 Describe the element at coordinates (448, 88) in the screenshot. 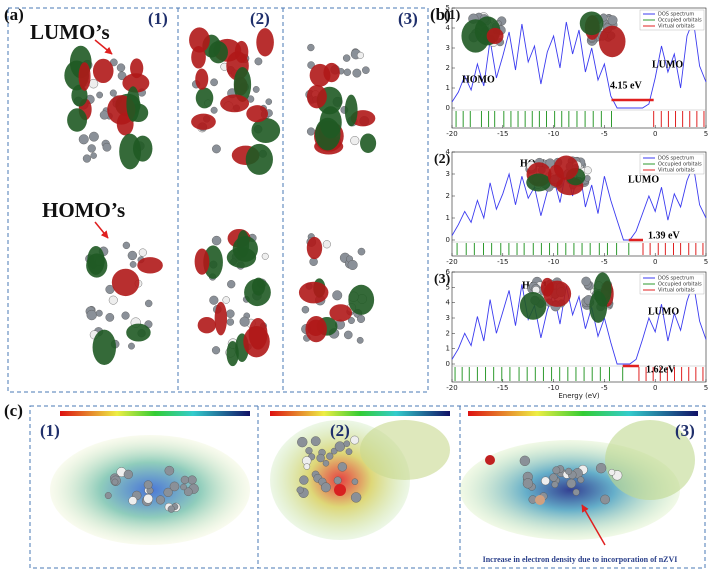

I see `y-tick-label: 1` at that location.